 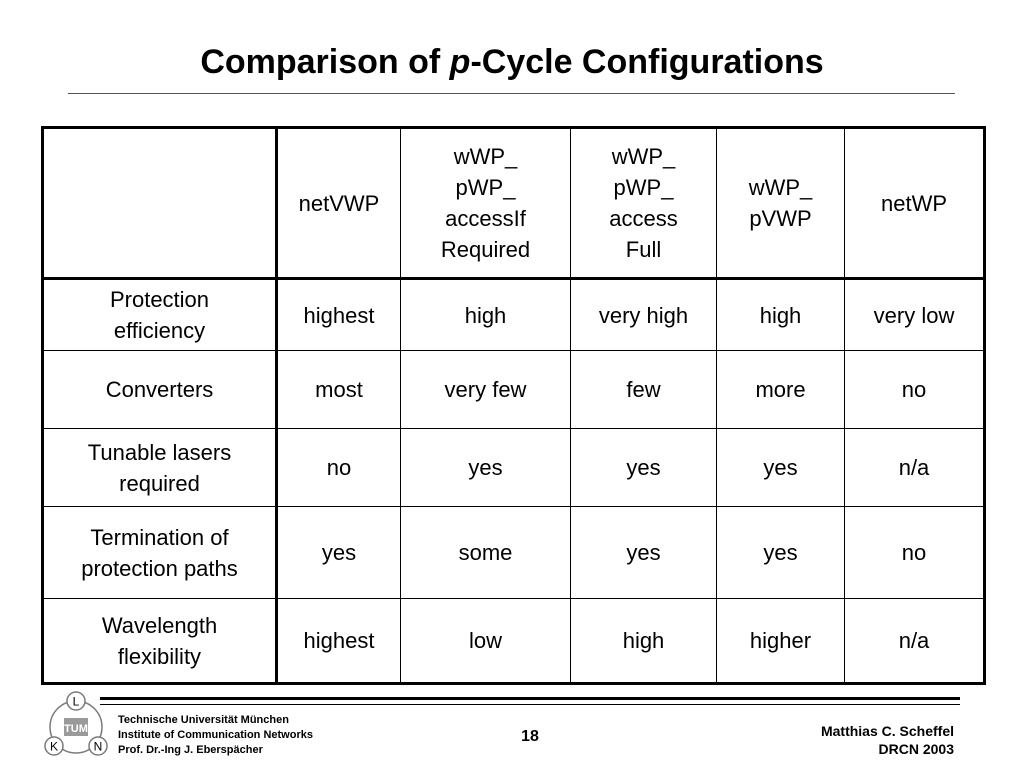 I want to click on row-label-line: Protection, so click(x=159, y=299).